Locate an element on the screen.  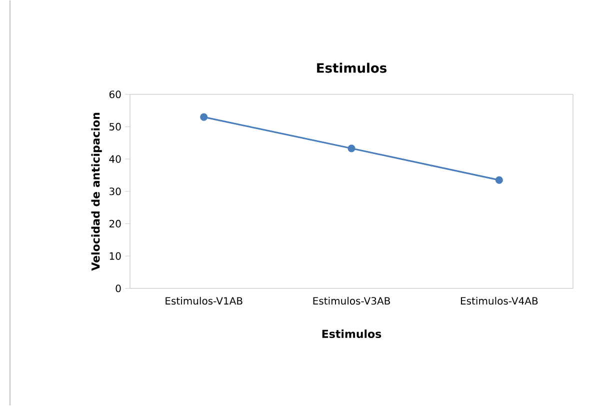
y-tick-label: 0 is located at coordinates (118, 288).